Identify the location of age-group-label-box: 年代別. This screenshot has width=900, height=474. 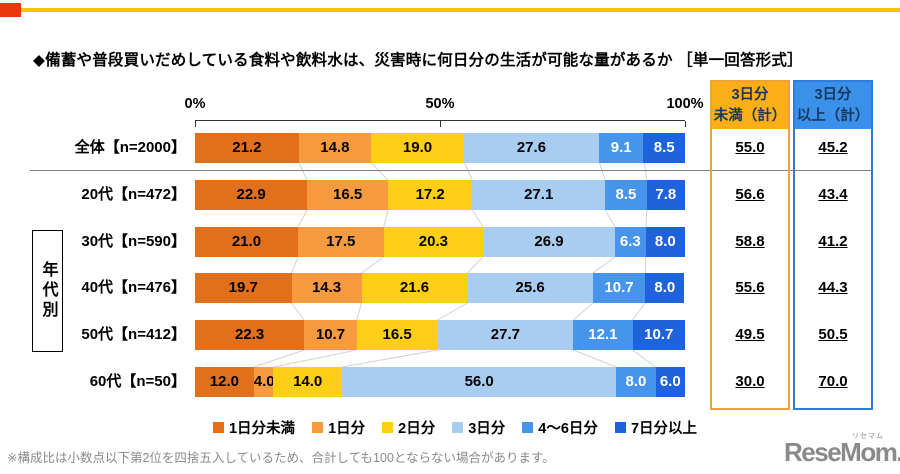
(47, 291).